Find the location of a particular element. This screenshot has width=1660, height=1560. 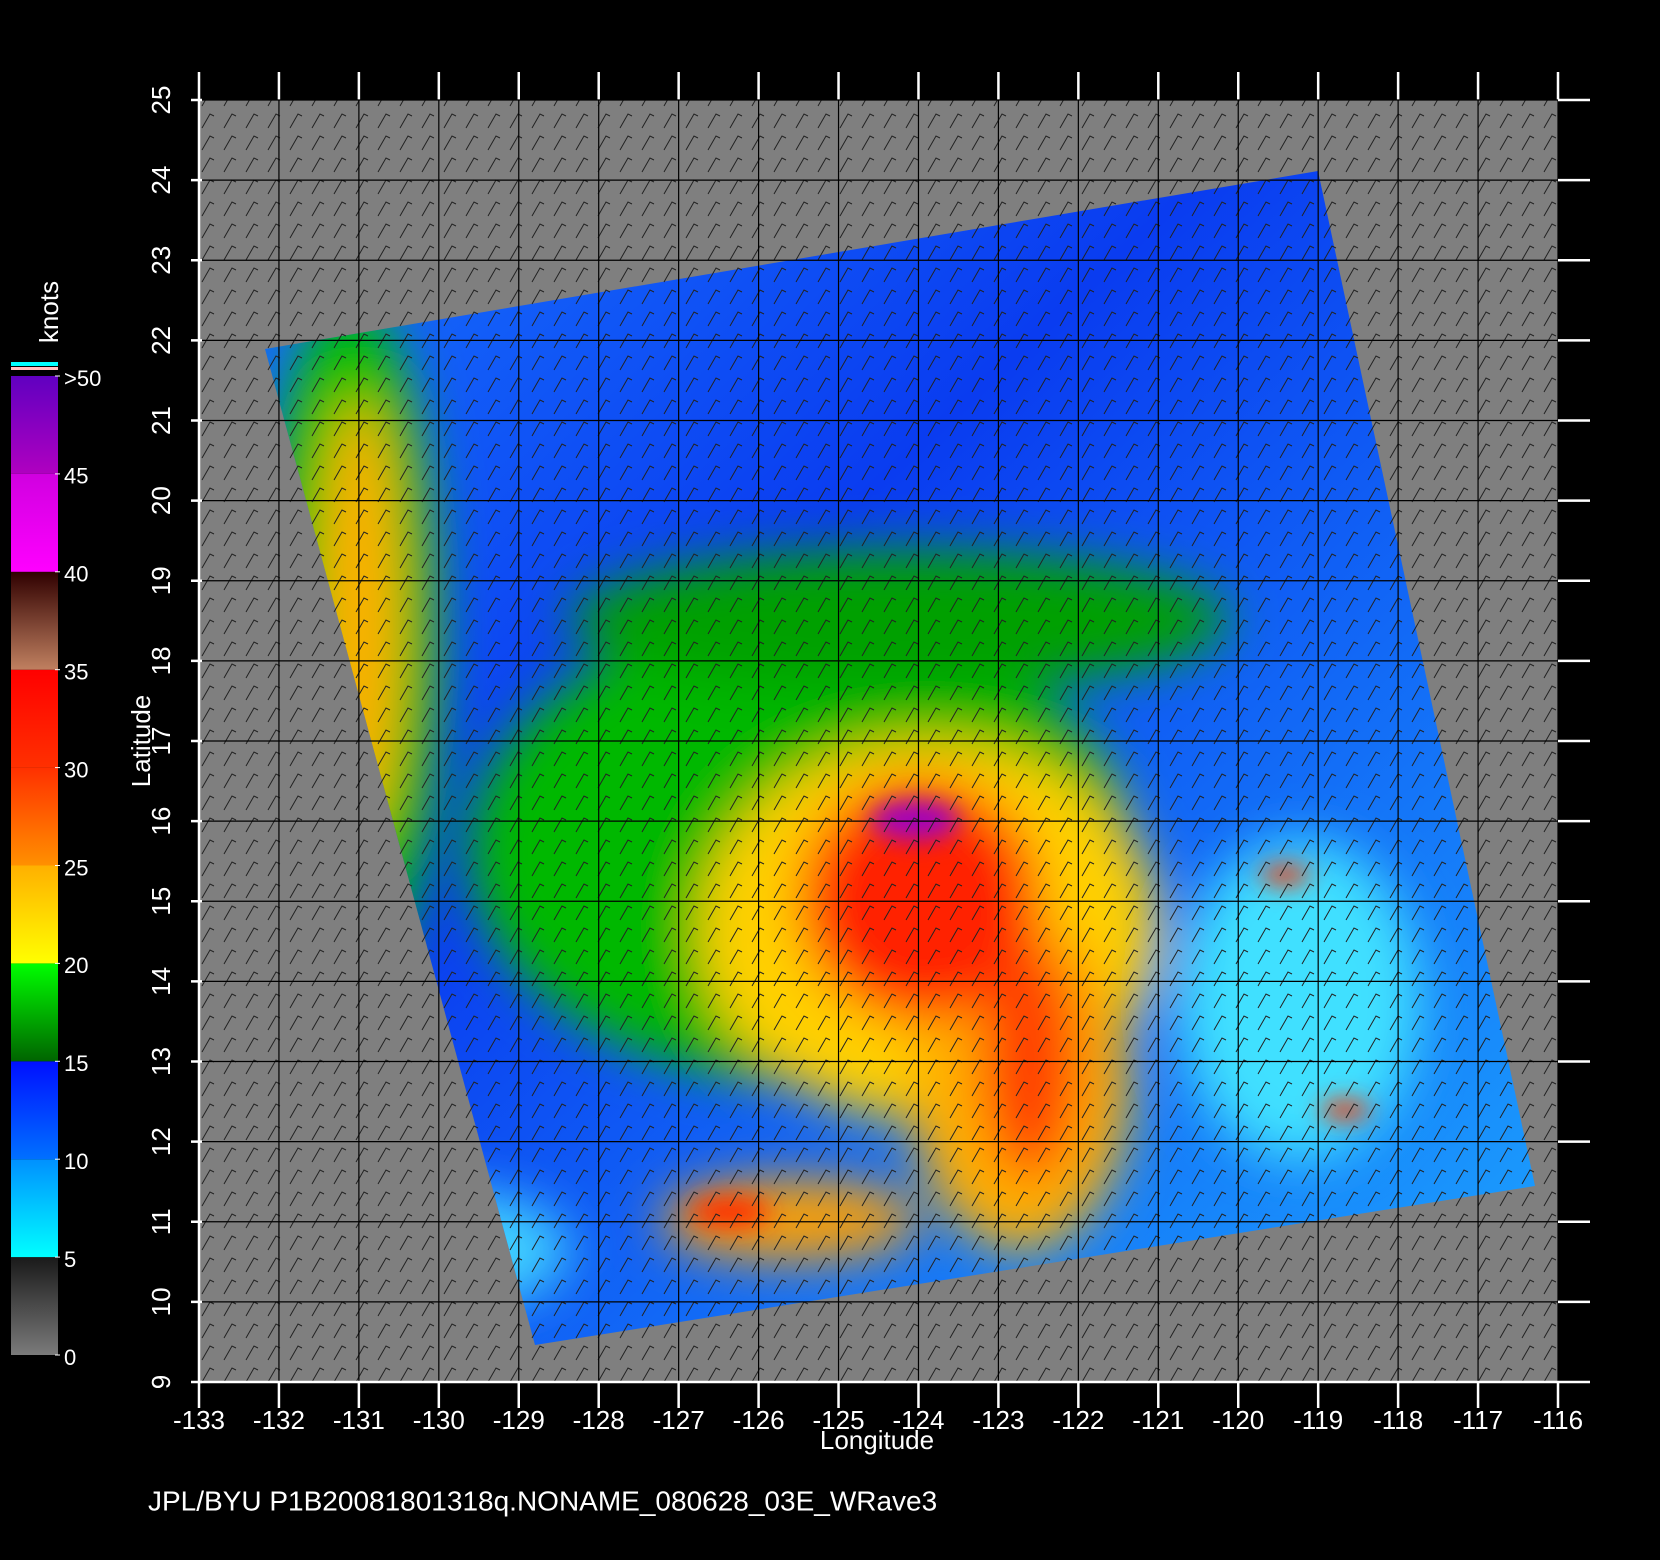

x-tick-label: -133 is located at coordinates (199, 1420).